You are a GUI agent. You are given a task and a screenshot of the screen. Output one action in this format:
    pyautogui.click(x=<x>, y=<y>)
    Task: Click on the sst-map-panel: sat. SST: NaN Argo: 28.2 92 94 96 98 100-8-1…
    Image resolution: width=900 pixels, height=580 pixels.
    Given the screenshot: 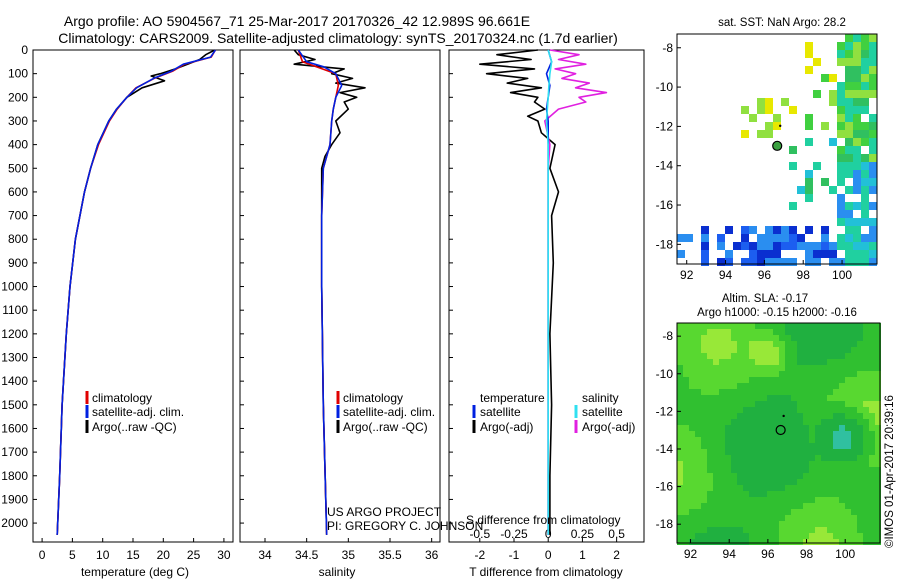 What is the action you would take?
    pyautogui.click(x=767, y=149)
    